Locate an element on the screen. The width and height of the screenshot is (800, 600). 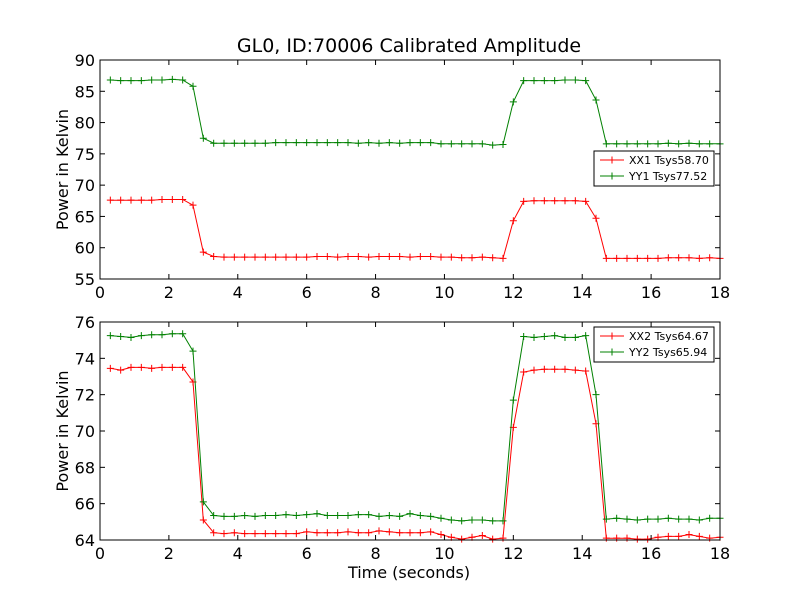
y-axis-label: Power in Kelvin is located at coordinates (62, 430).